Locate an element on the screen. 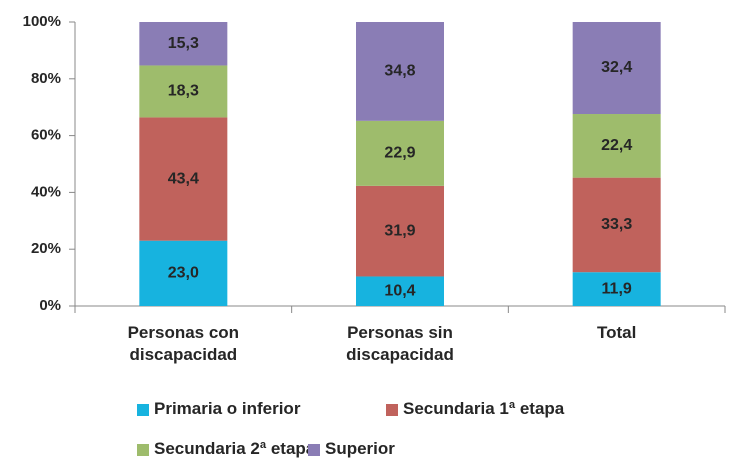  value-label: 10,4 is located at coordinates (399, 290).